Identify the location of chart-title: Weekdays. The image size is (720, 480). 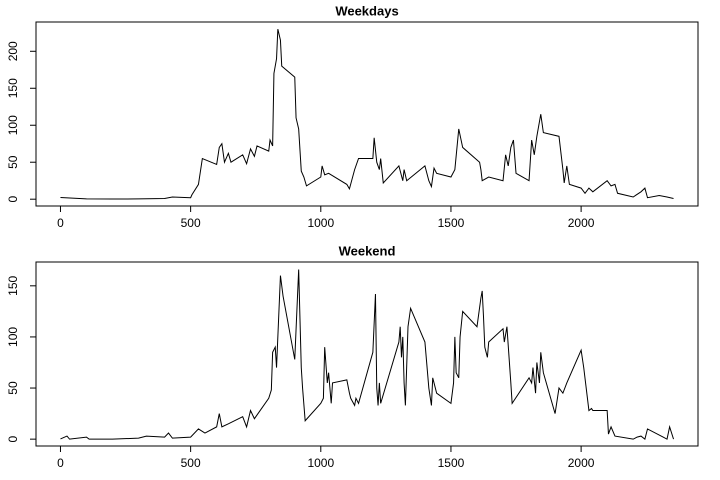
(366, 10).